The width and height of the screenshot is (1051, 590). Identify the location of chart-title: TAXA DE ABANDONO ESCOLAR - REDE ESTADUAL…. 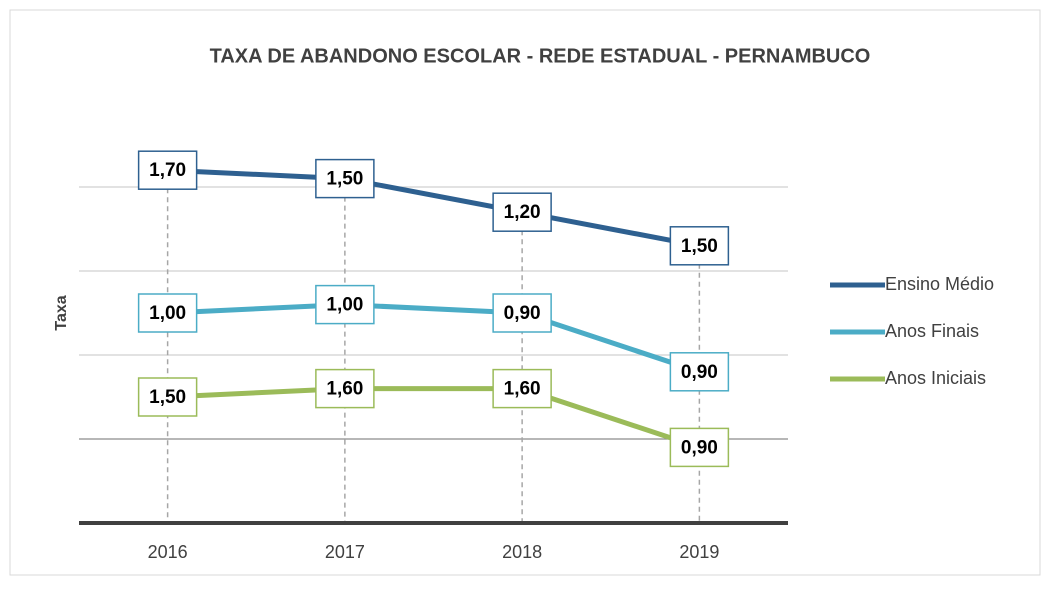
(540, 56).